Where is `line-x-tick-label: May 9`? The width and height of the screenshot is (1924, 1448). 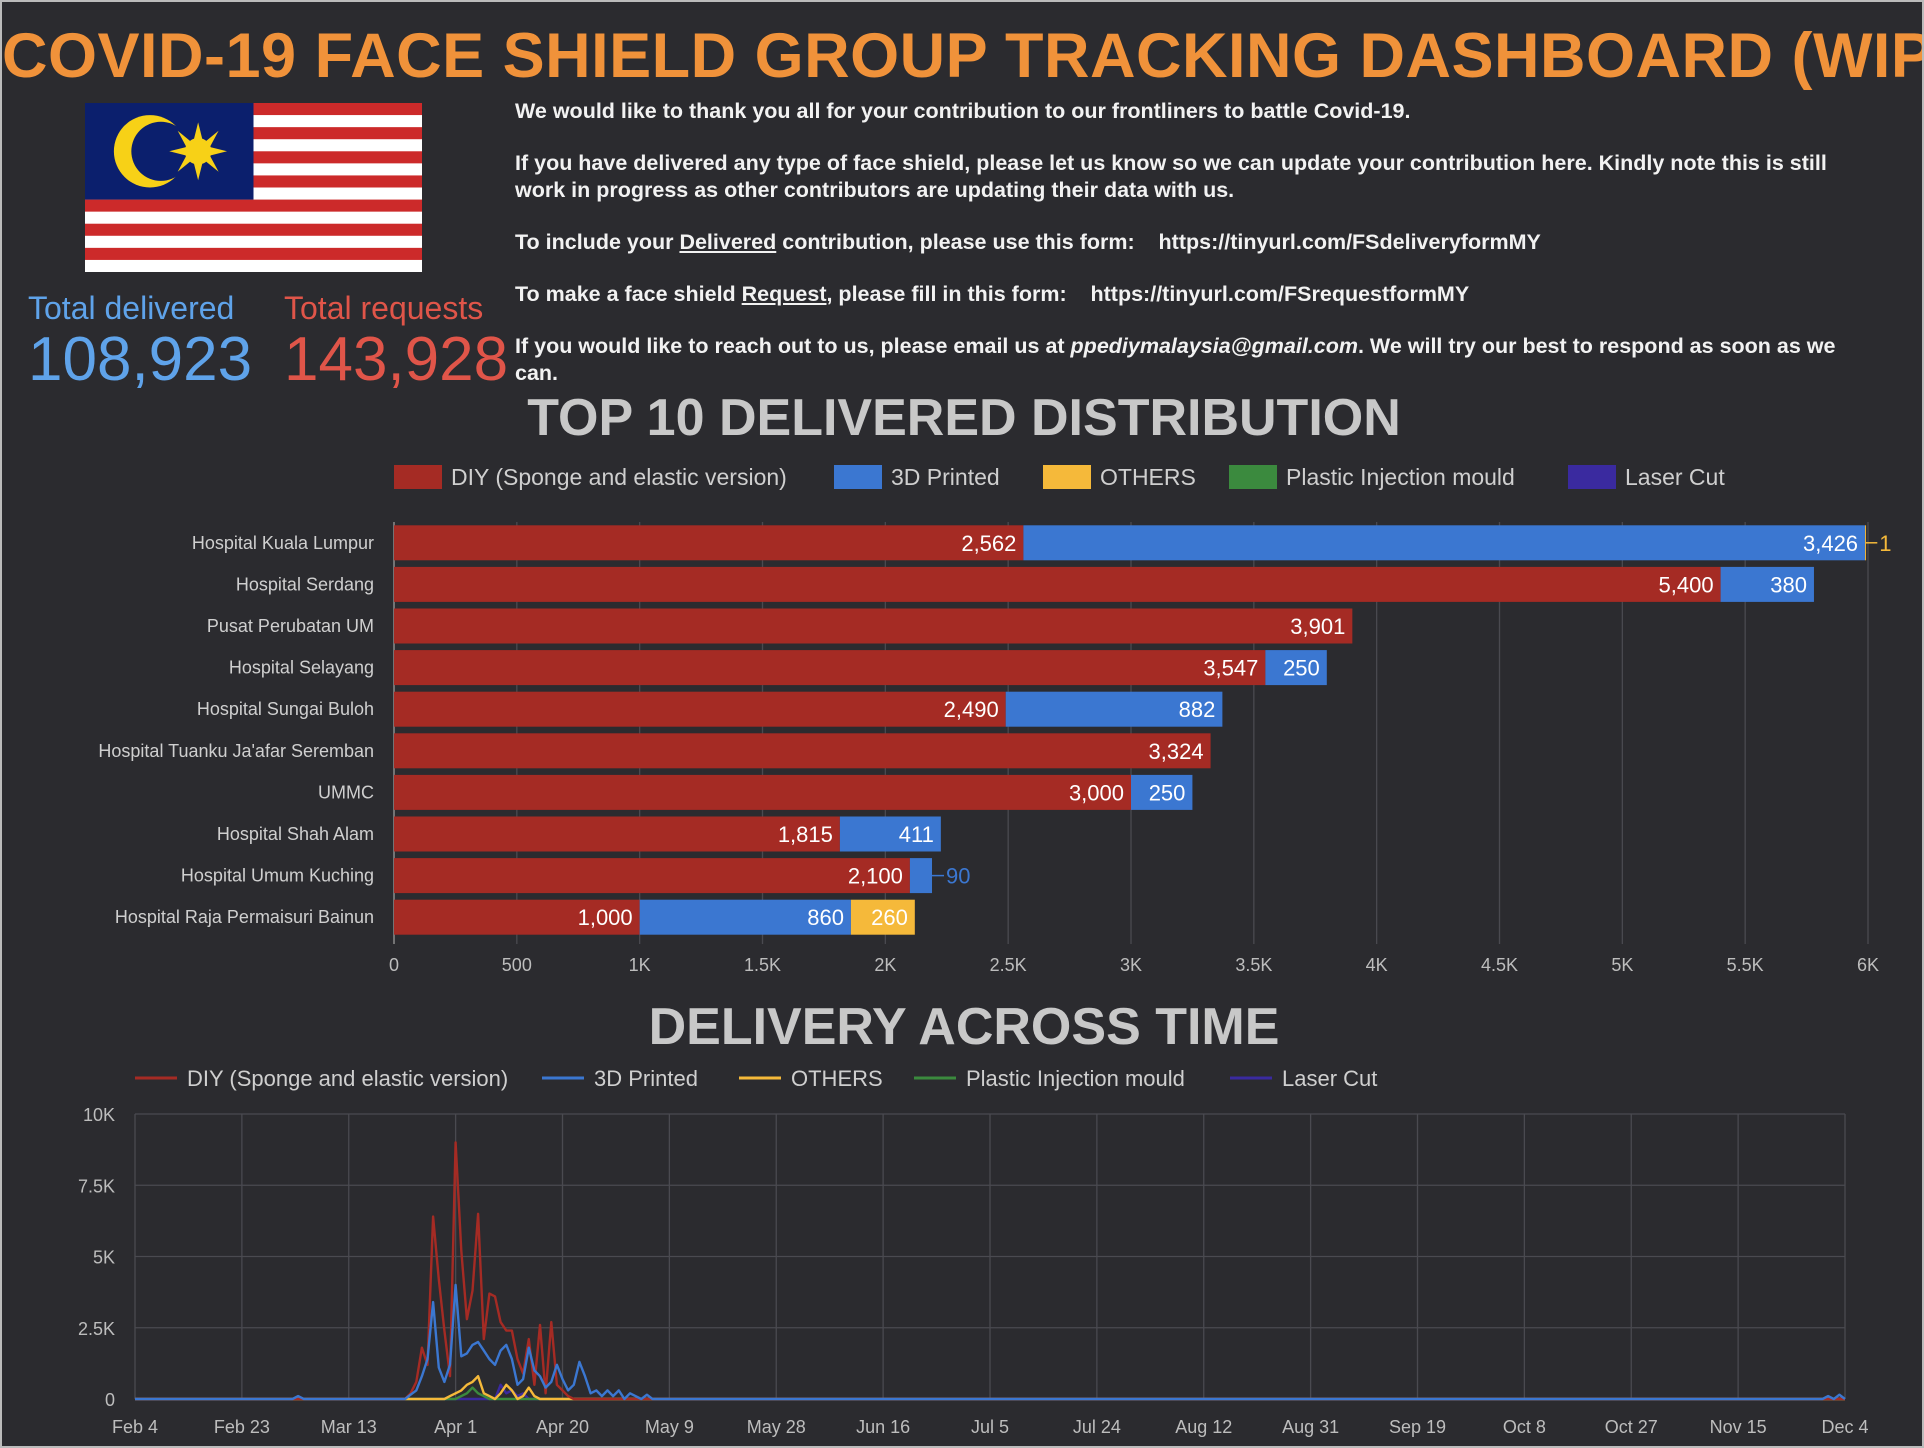 line-x-tick-label: May 9 is located at coordinates (669, 1427).